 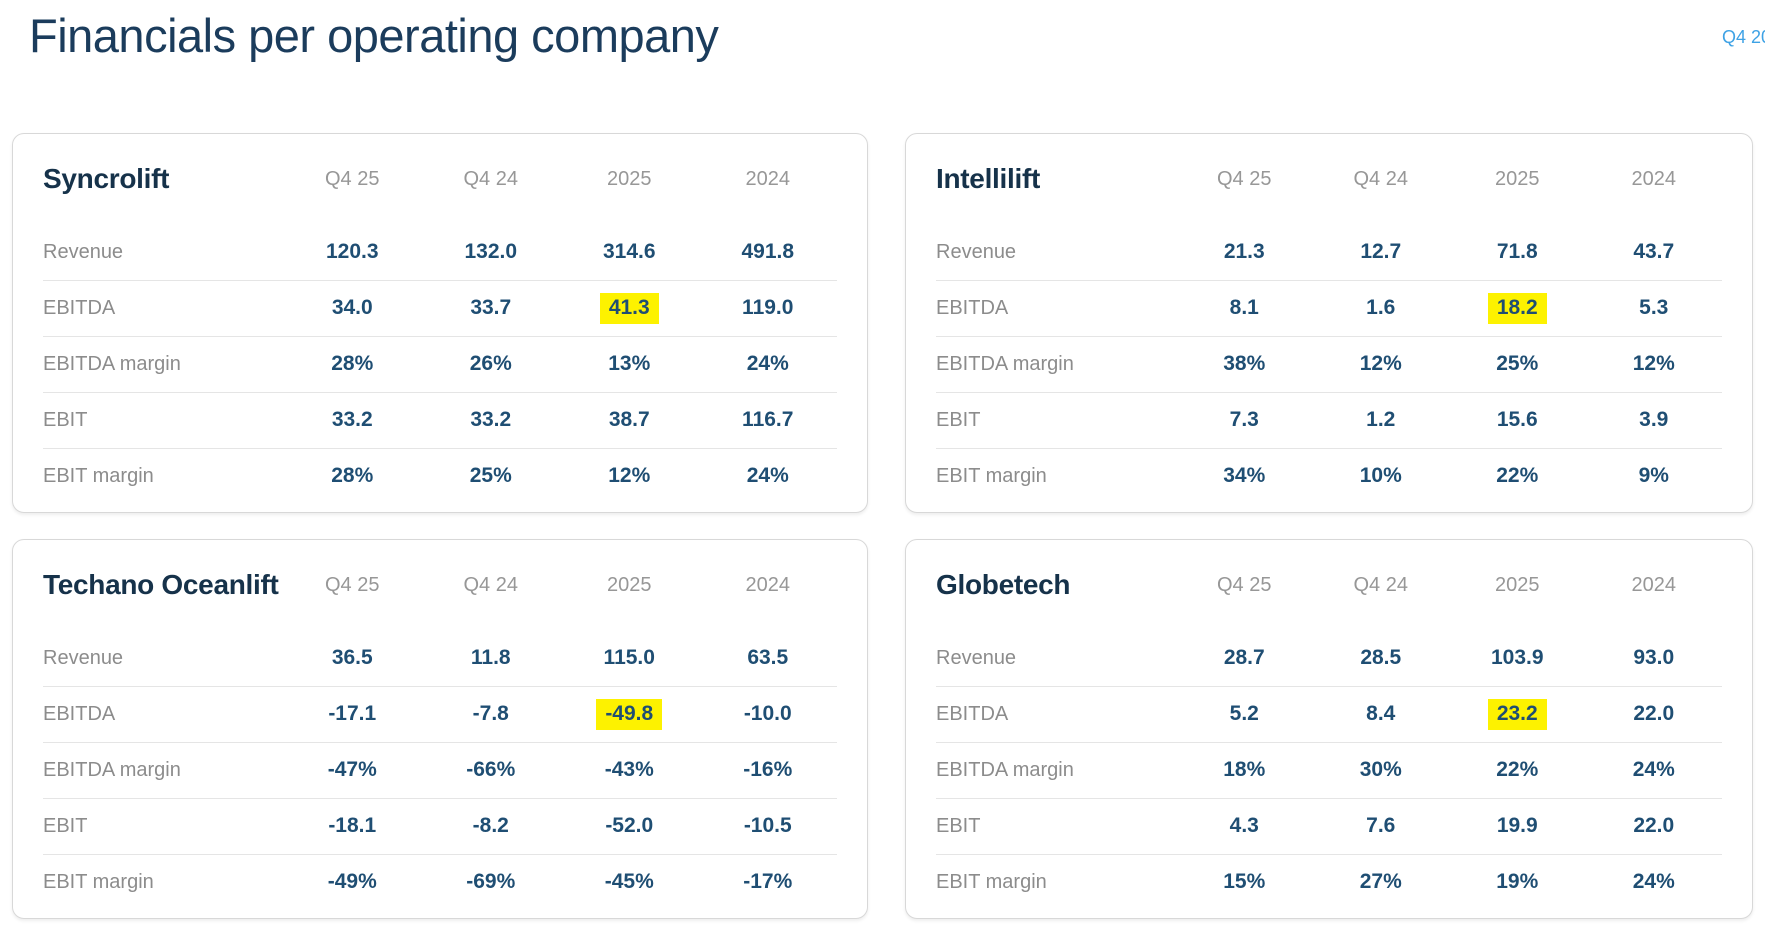 I want to click on table-cell: 34.0, so click(x=352, y=308).